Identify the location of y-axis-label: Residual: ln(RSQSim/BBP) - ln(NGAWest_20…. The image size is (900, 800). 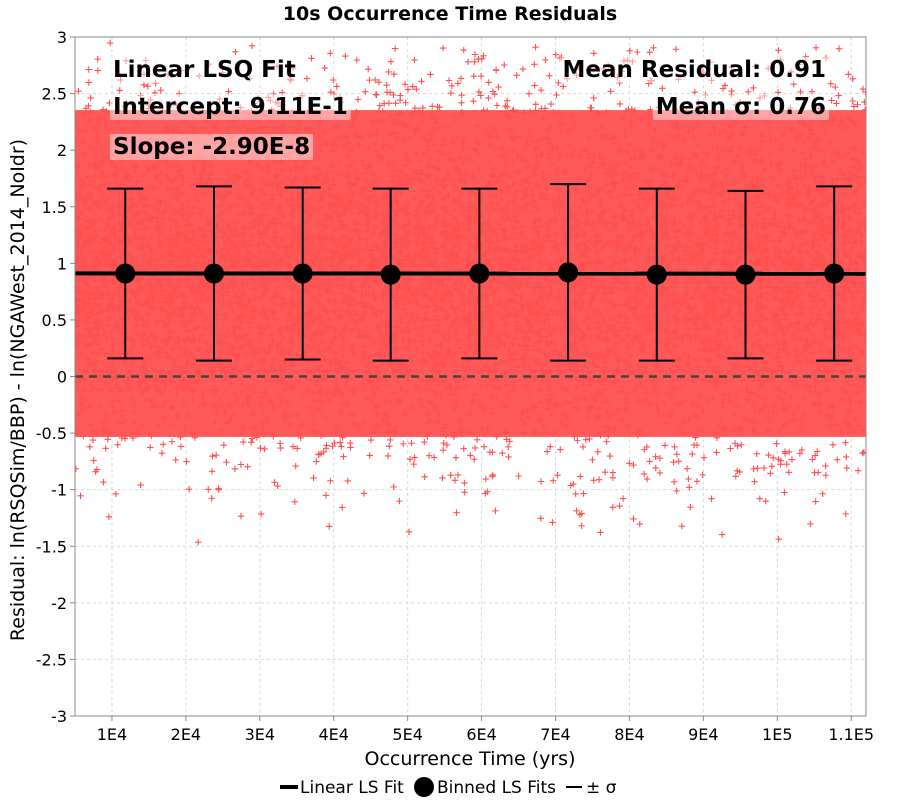
(18, 390).